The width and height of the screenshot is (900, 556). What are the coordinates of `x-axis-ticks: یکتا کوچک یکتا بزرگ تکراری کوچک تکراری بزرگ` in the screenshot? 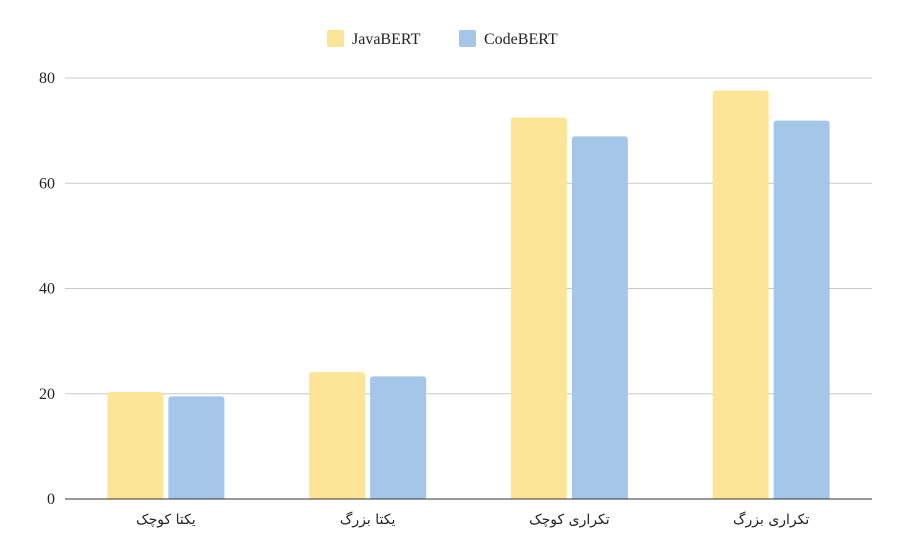 It's located at (472, 519).